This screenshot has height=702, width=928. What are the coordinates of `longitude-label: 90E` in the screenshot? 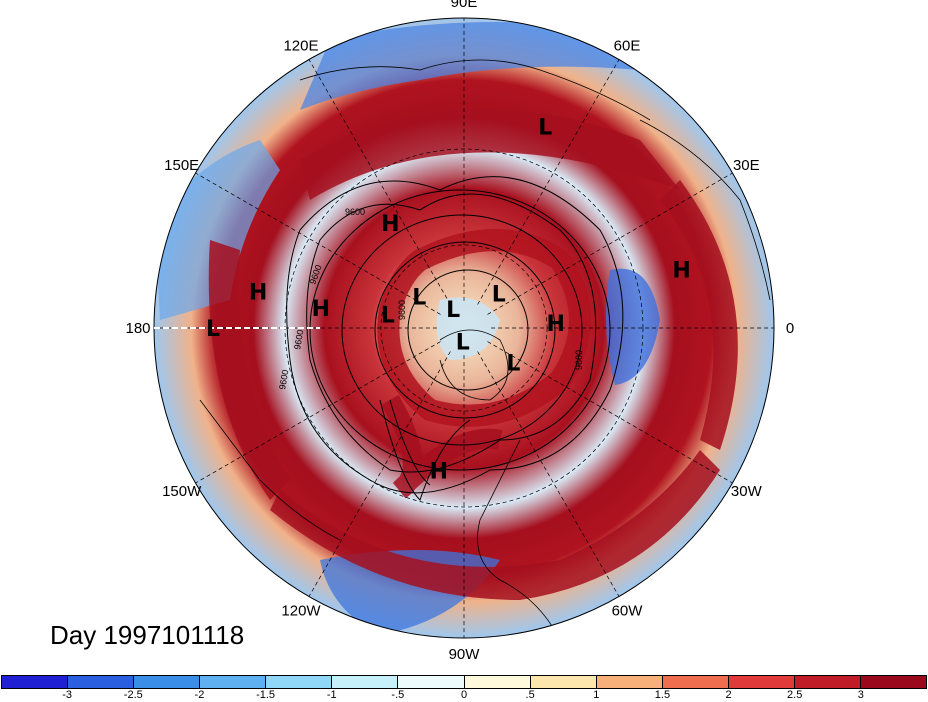 It's located at (464, 5).